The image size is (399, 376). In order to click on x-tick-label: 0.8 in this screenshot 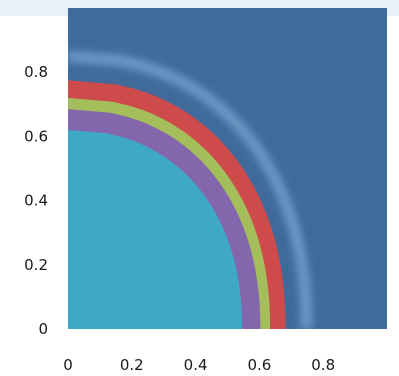, I will do `click(323, 365)`.